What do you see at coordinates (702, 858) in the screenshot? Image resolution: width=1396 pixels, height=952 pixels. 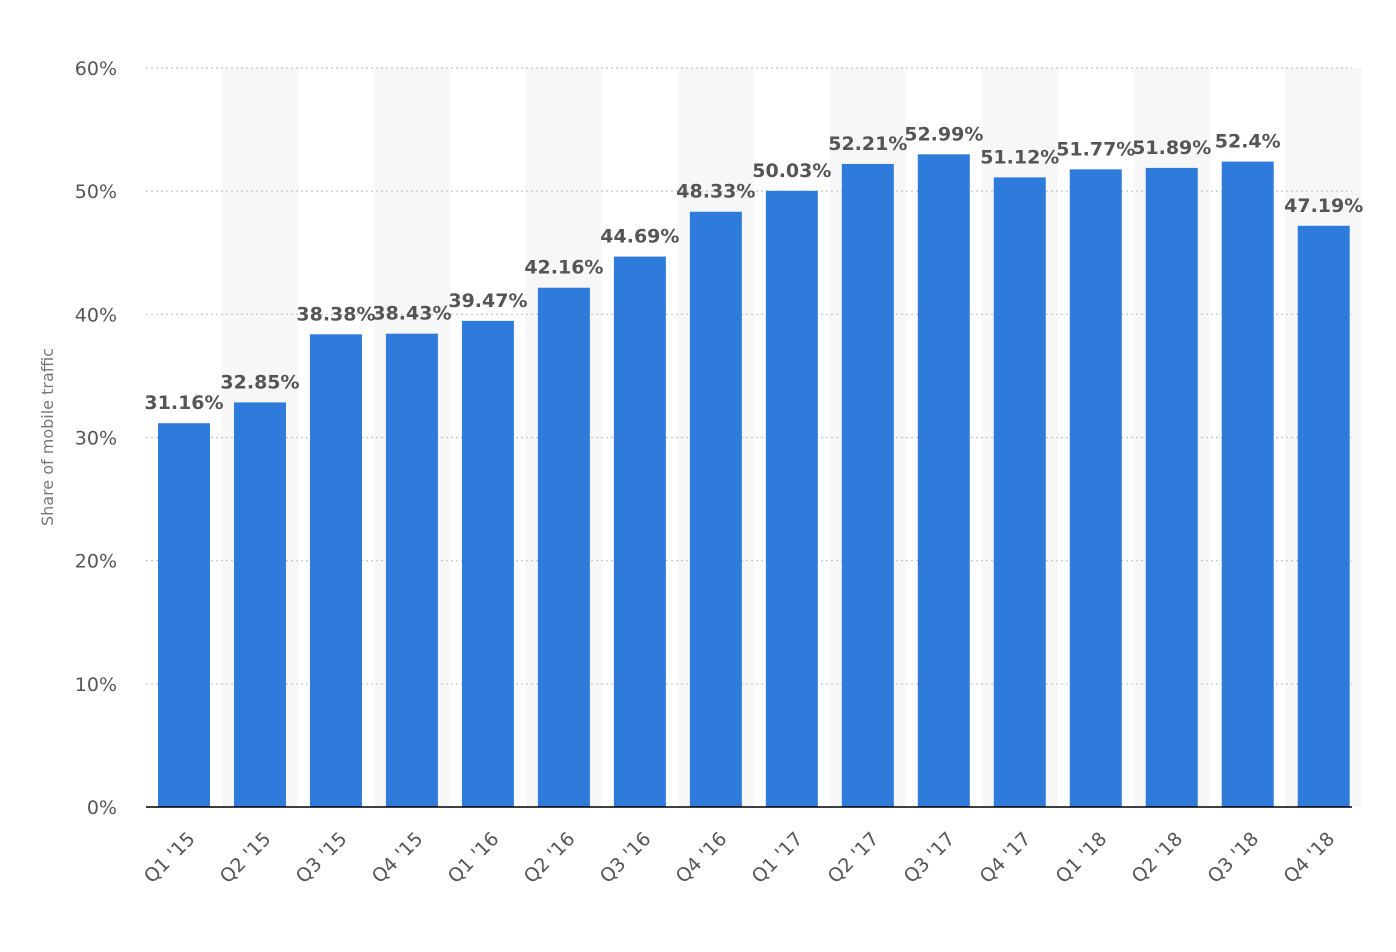 I see `x-tick-label: Q4 '16` at bounding box center [702, 858].